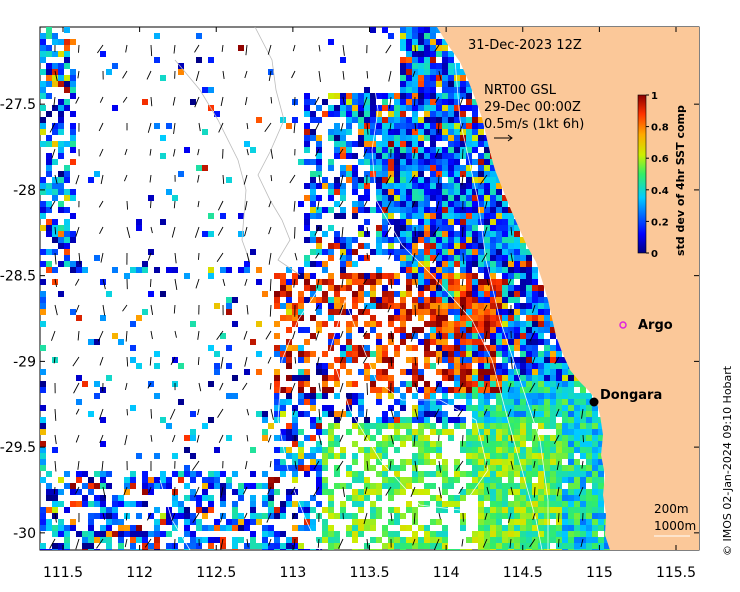 Image resolution: width=740 pixels, height=592 pixels. Describe the element at coordinates (660, 128) in the screenshot. I see `colorbar-tick-label: 0.8` at that location.